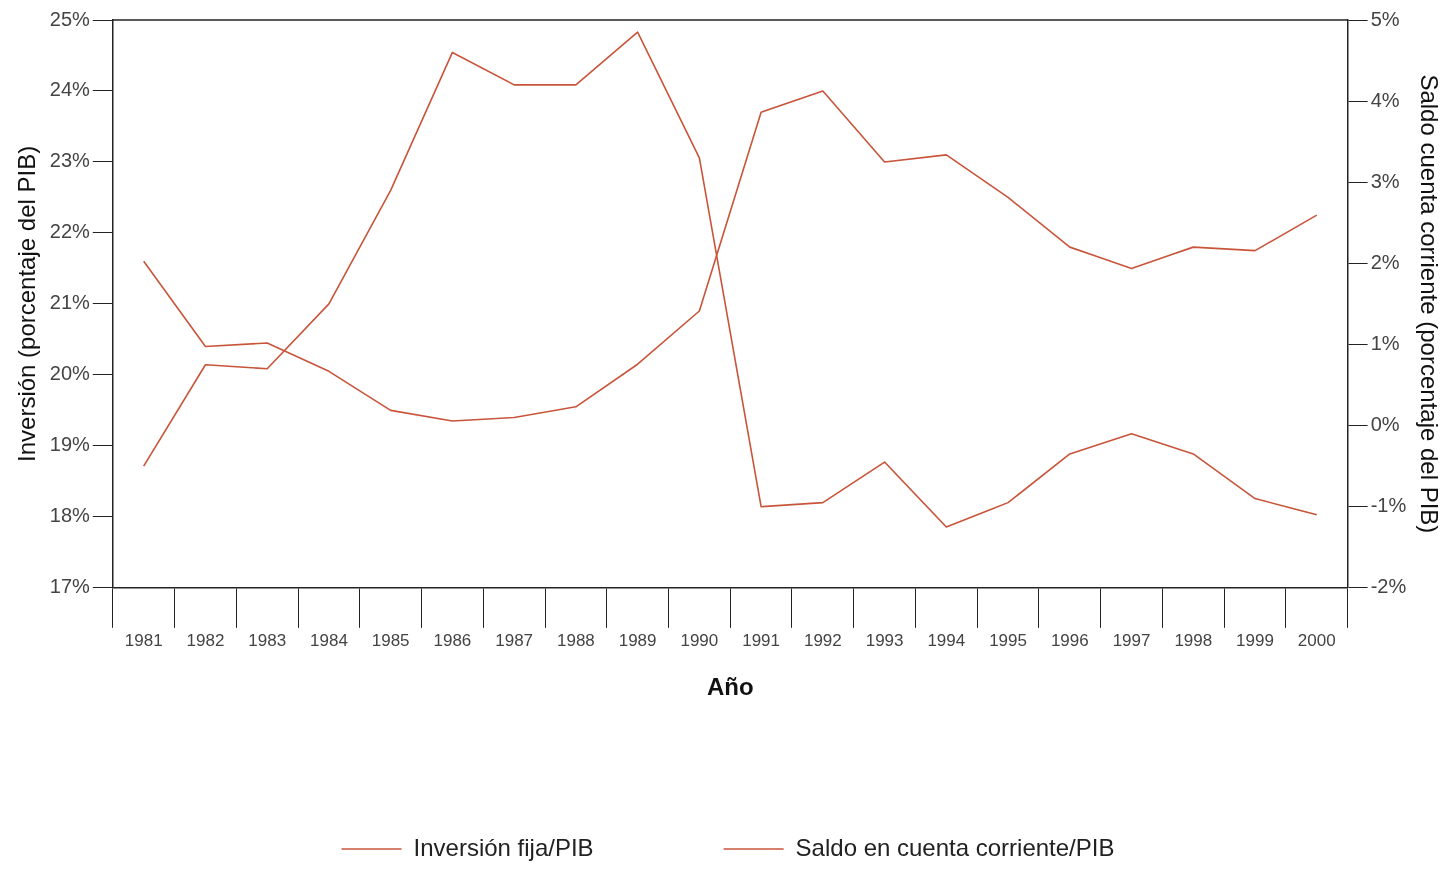  What do you see at coordinates (1131, 640) in the screenshot?
I see `x-tick-label: 1997` at bounding box center [1131, 640].